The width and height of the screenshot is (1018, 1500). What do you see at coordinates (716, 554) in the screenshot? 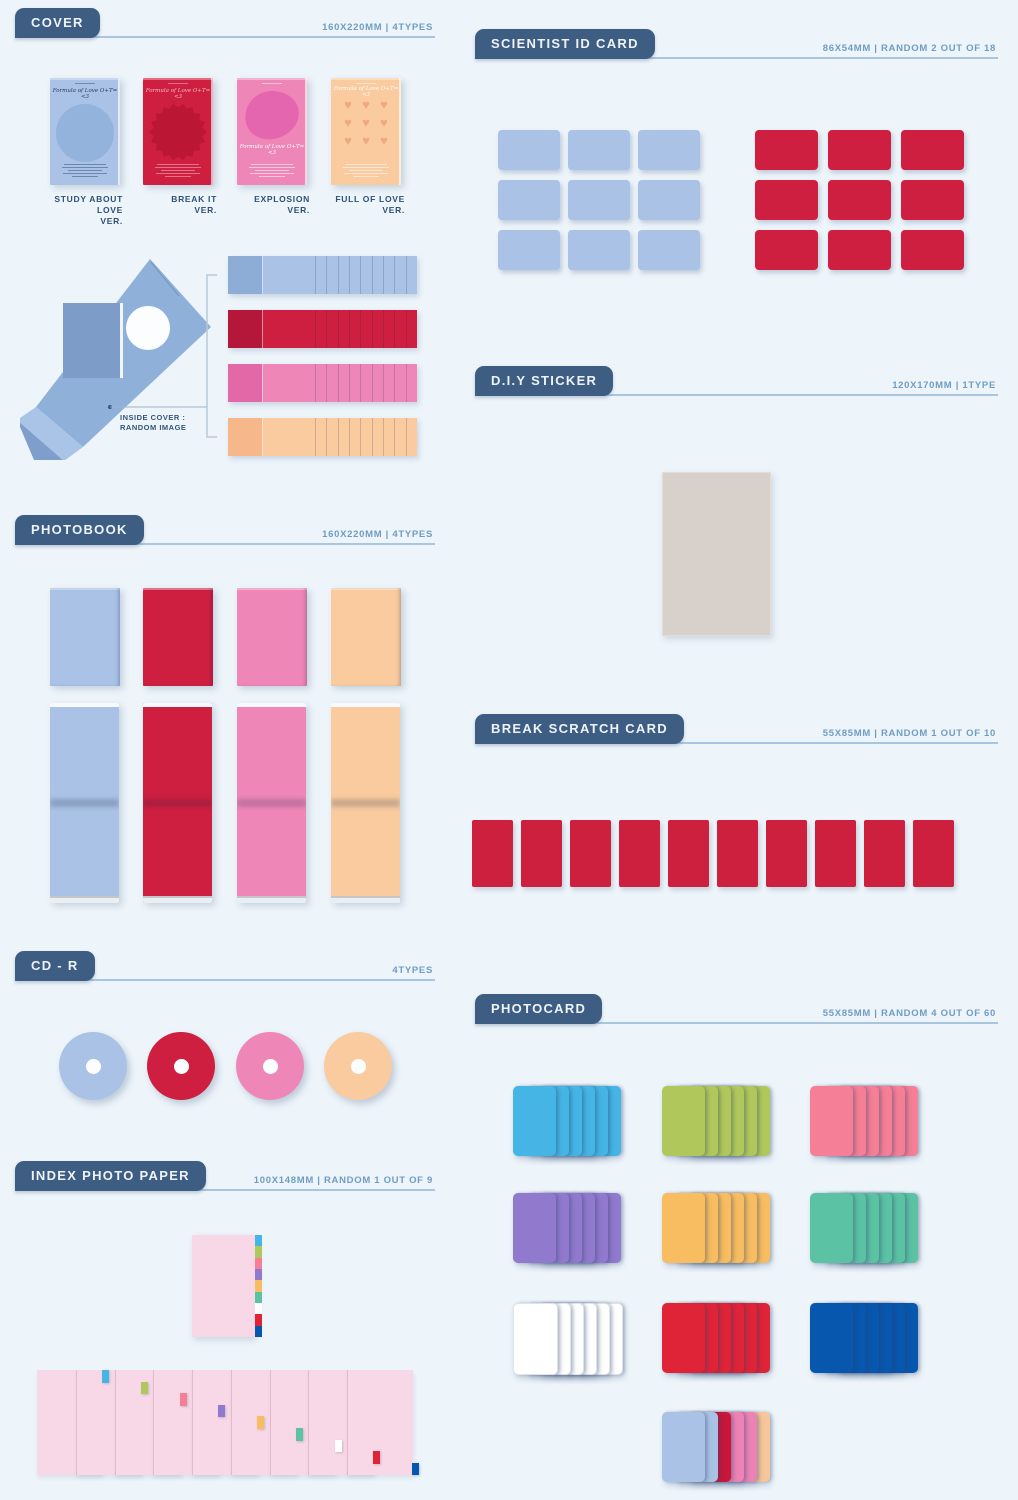
I see `diy-sticker-sheet` at bounding box center [716, 554].